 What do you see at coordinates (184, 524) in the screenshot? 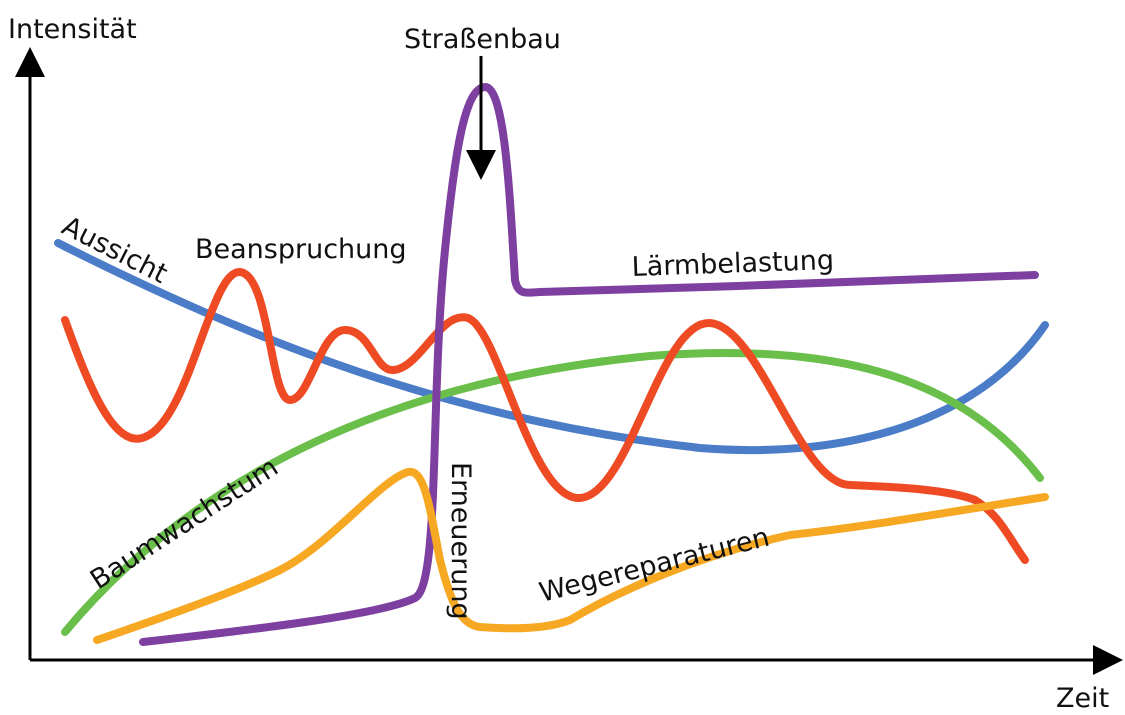
I see `curve-label: Baumwachstum` at bounding box center [184, 524].